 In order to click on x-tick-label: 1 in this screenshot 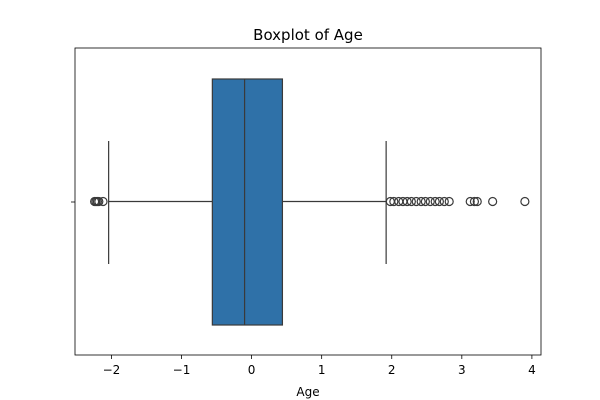, I will do `click(322, 370)`.